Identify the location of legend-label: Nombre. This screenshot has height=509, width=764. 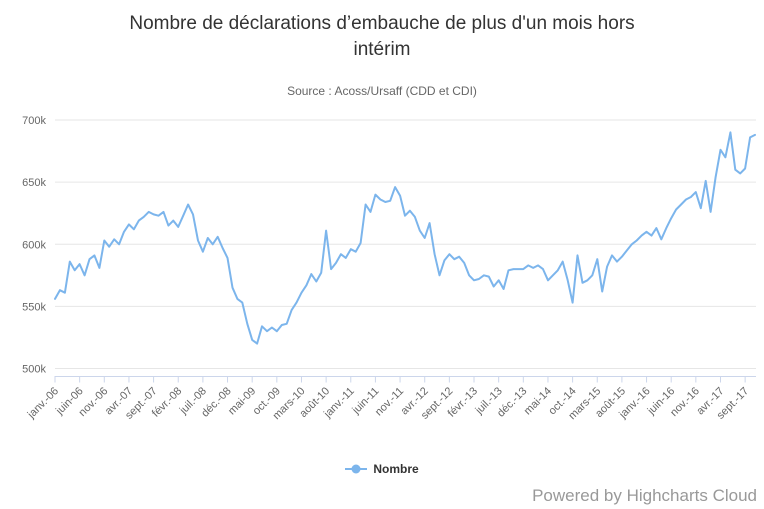
(396, 469).